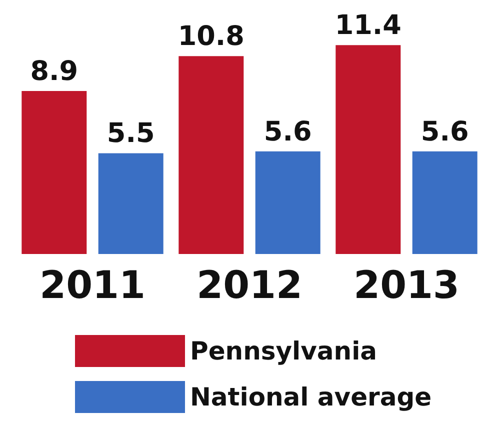 The image size is (503, 438). What do you see at coordinates (130, 134) in the screenshot?
I see `data-label: 5.5` at bounding box center [130, 134].